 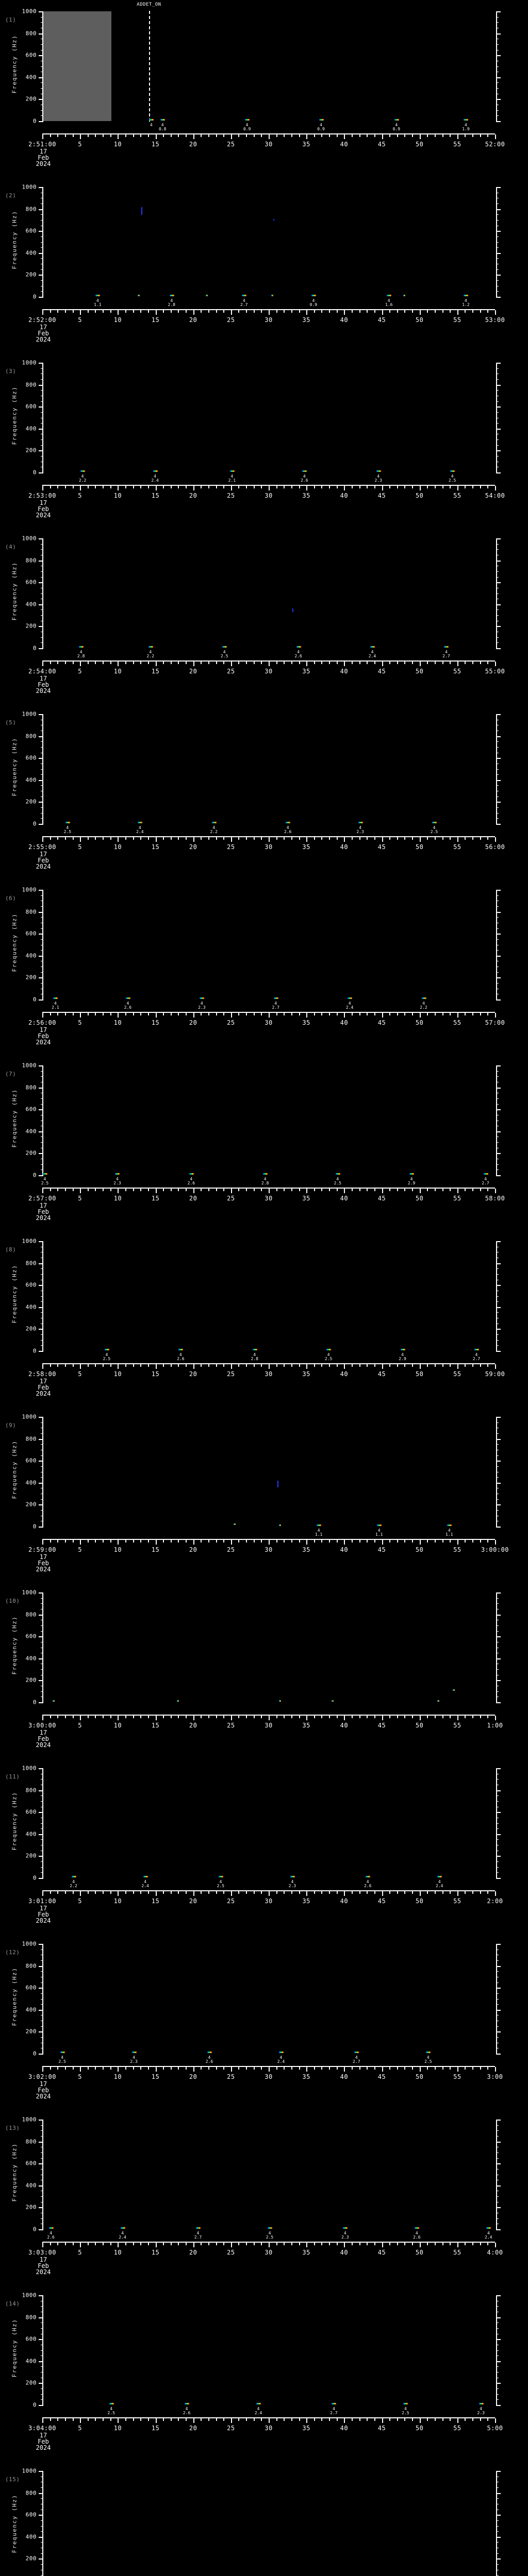 I want to click on detection-annotation: 4 2.2, so click(x=423, y=1005).